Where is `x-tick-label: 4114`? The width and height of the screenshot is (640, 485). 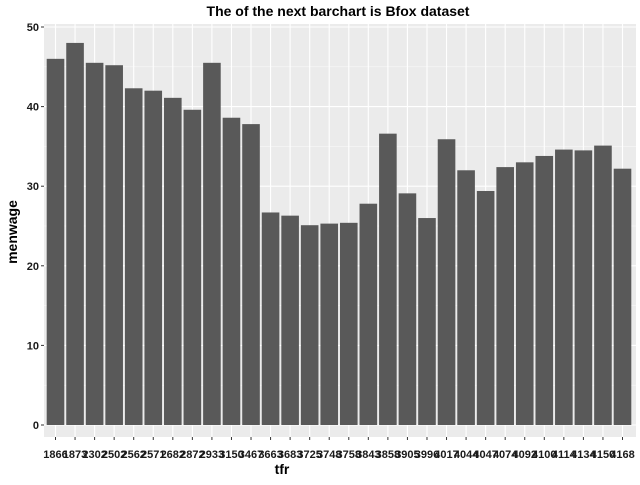 x-tick-label: 4114 is located at coordinates (564, 455).